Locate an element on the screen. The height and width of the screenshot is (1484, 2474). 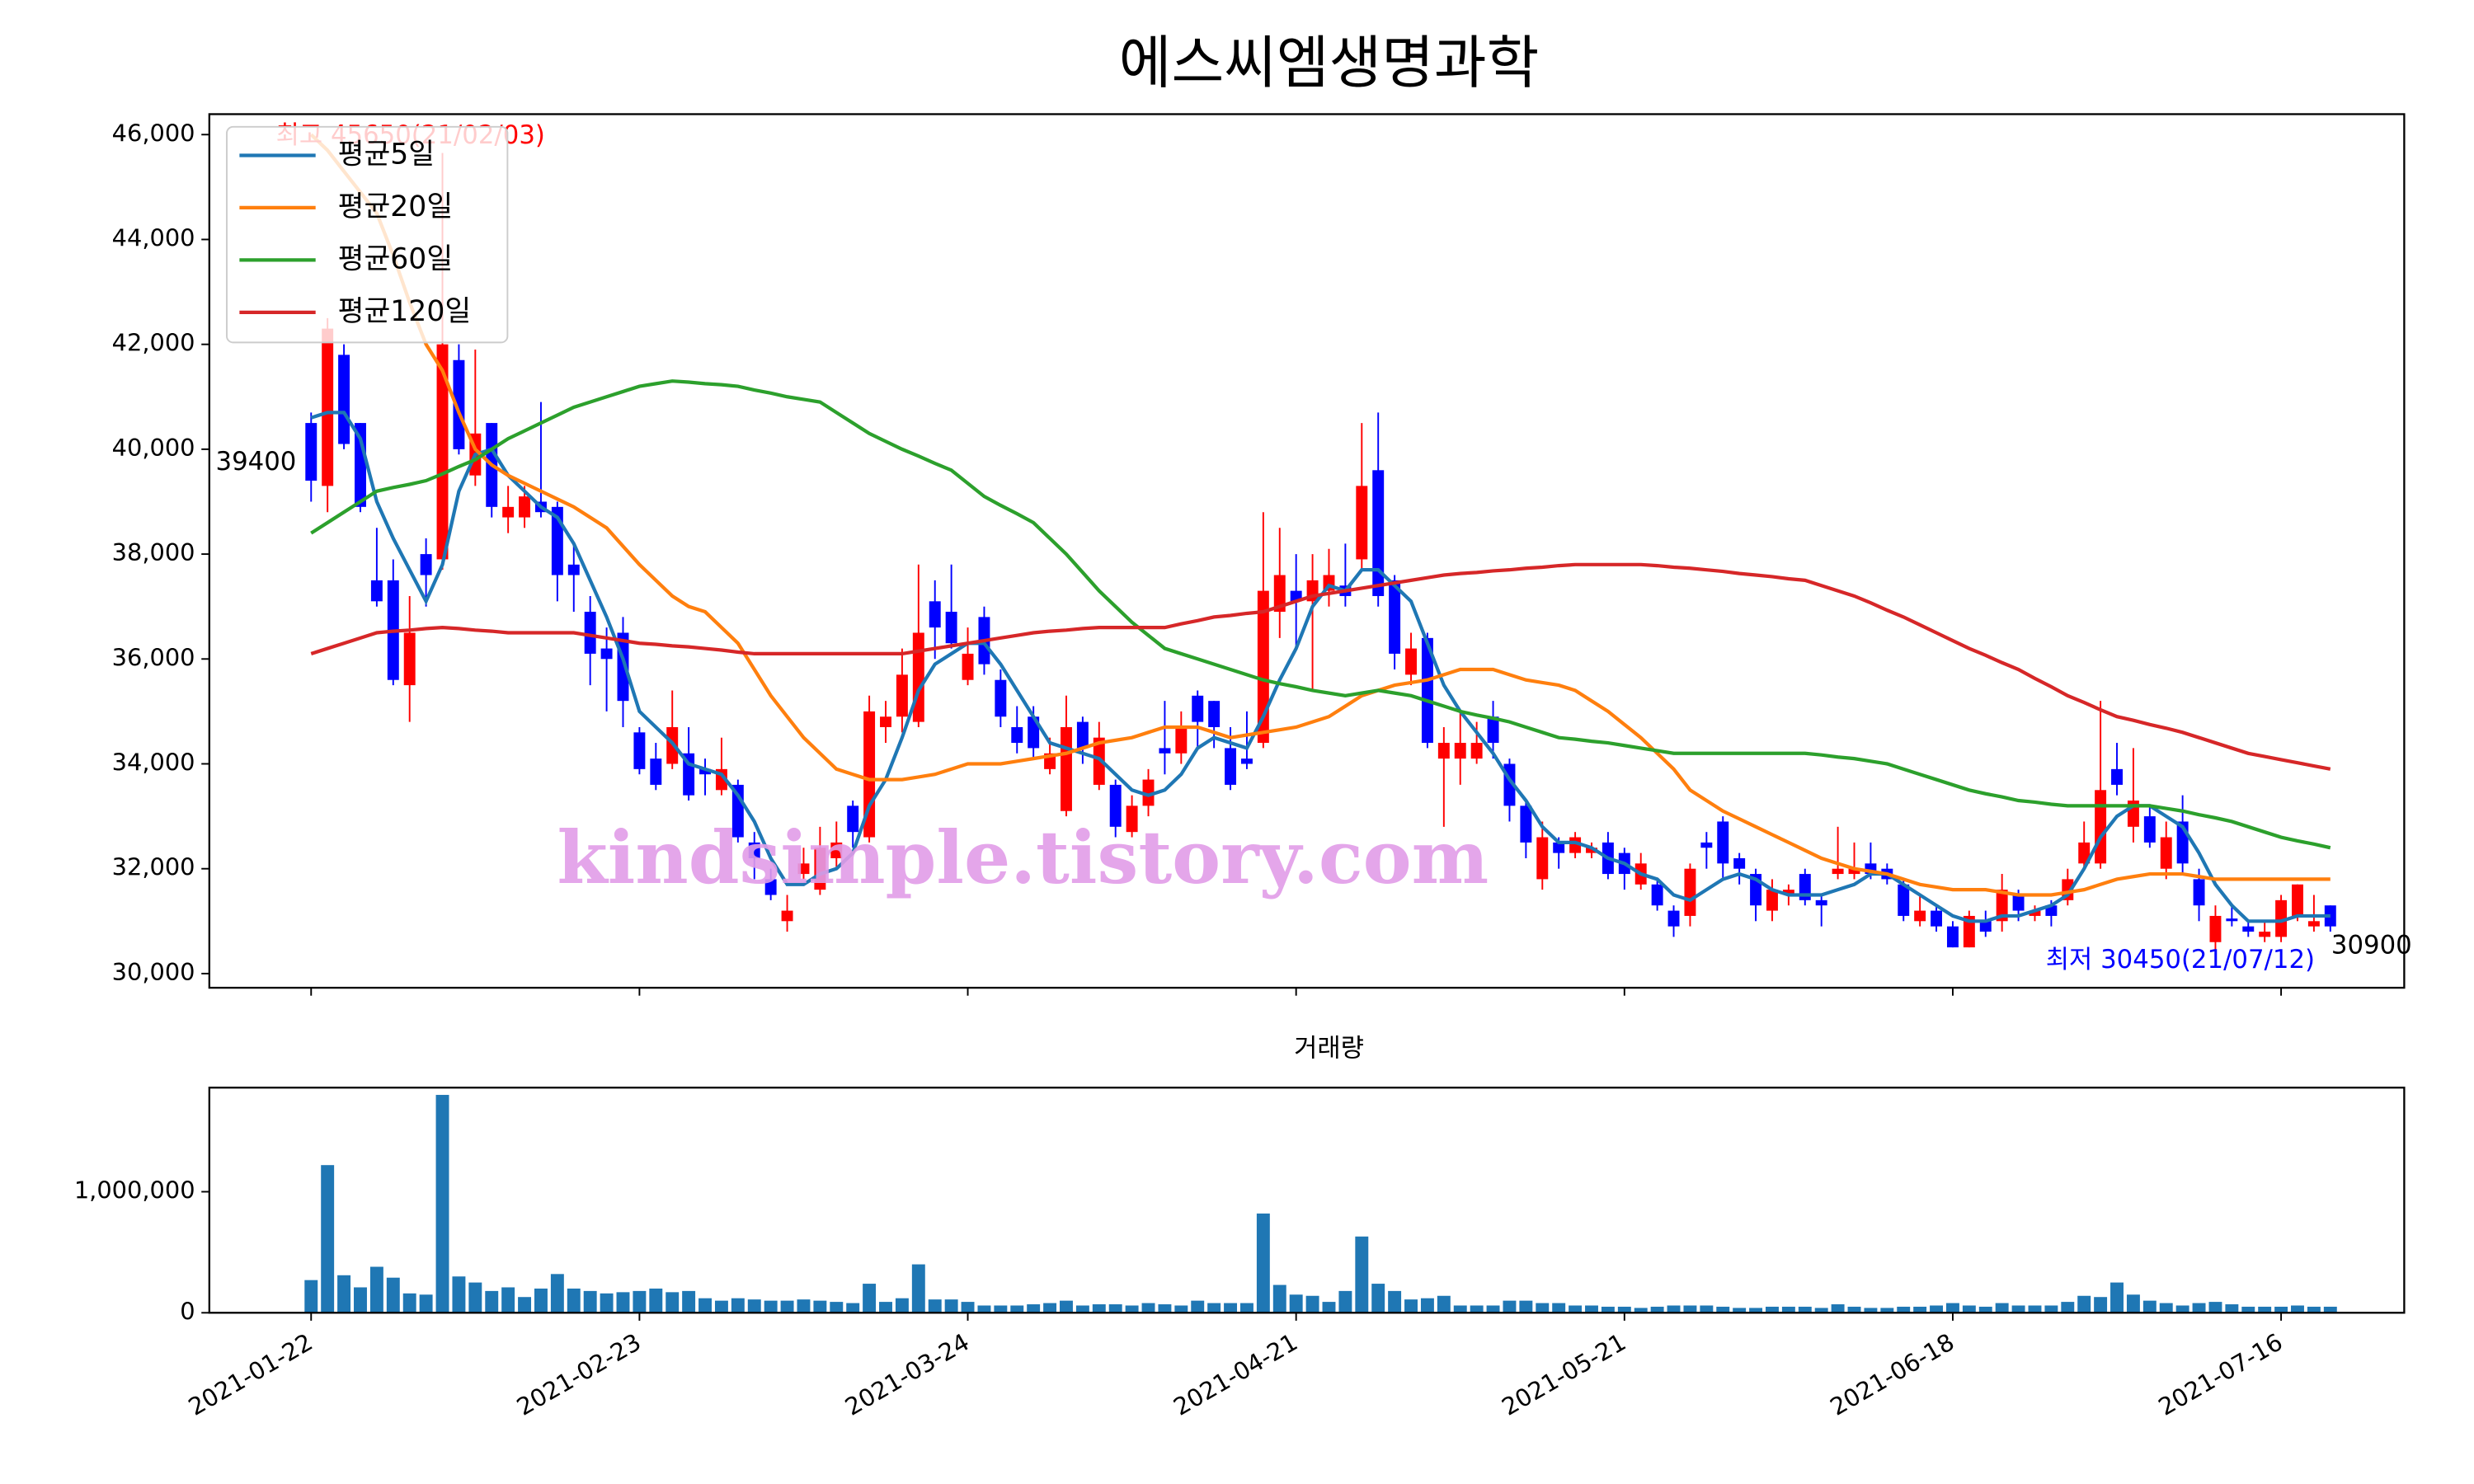
legend-label: 평균120일 is located at coordinates (405, 311).